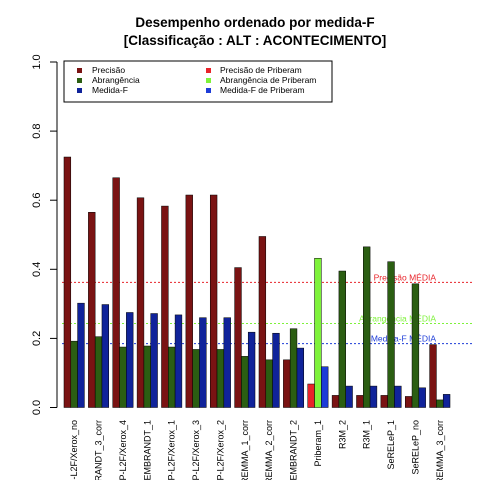  Describe the element at coordinates (294, 450) in the screenshot. I see `x-tick-label: EMBRANDT_2` at that location.